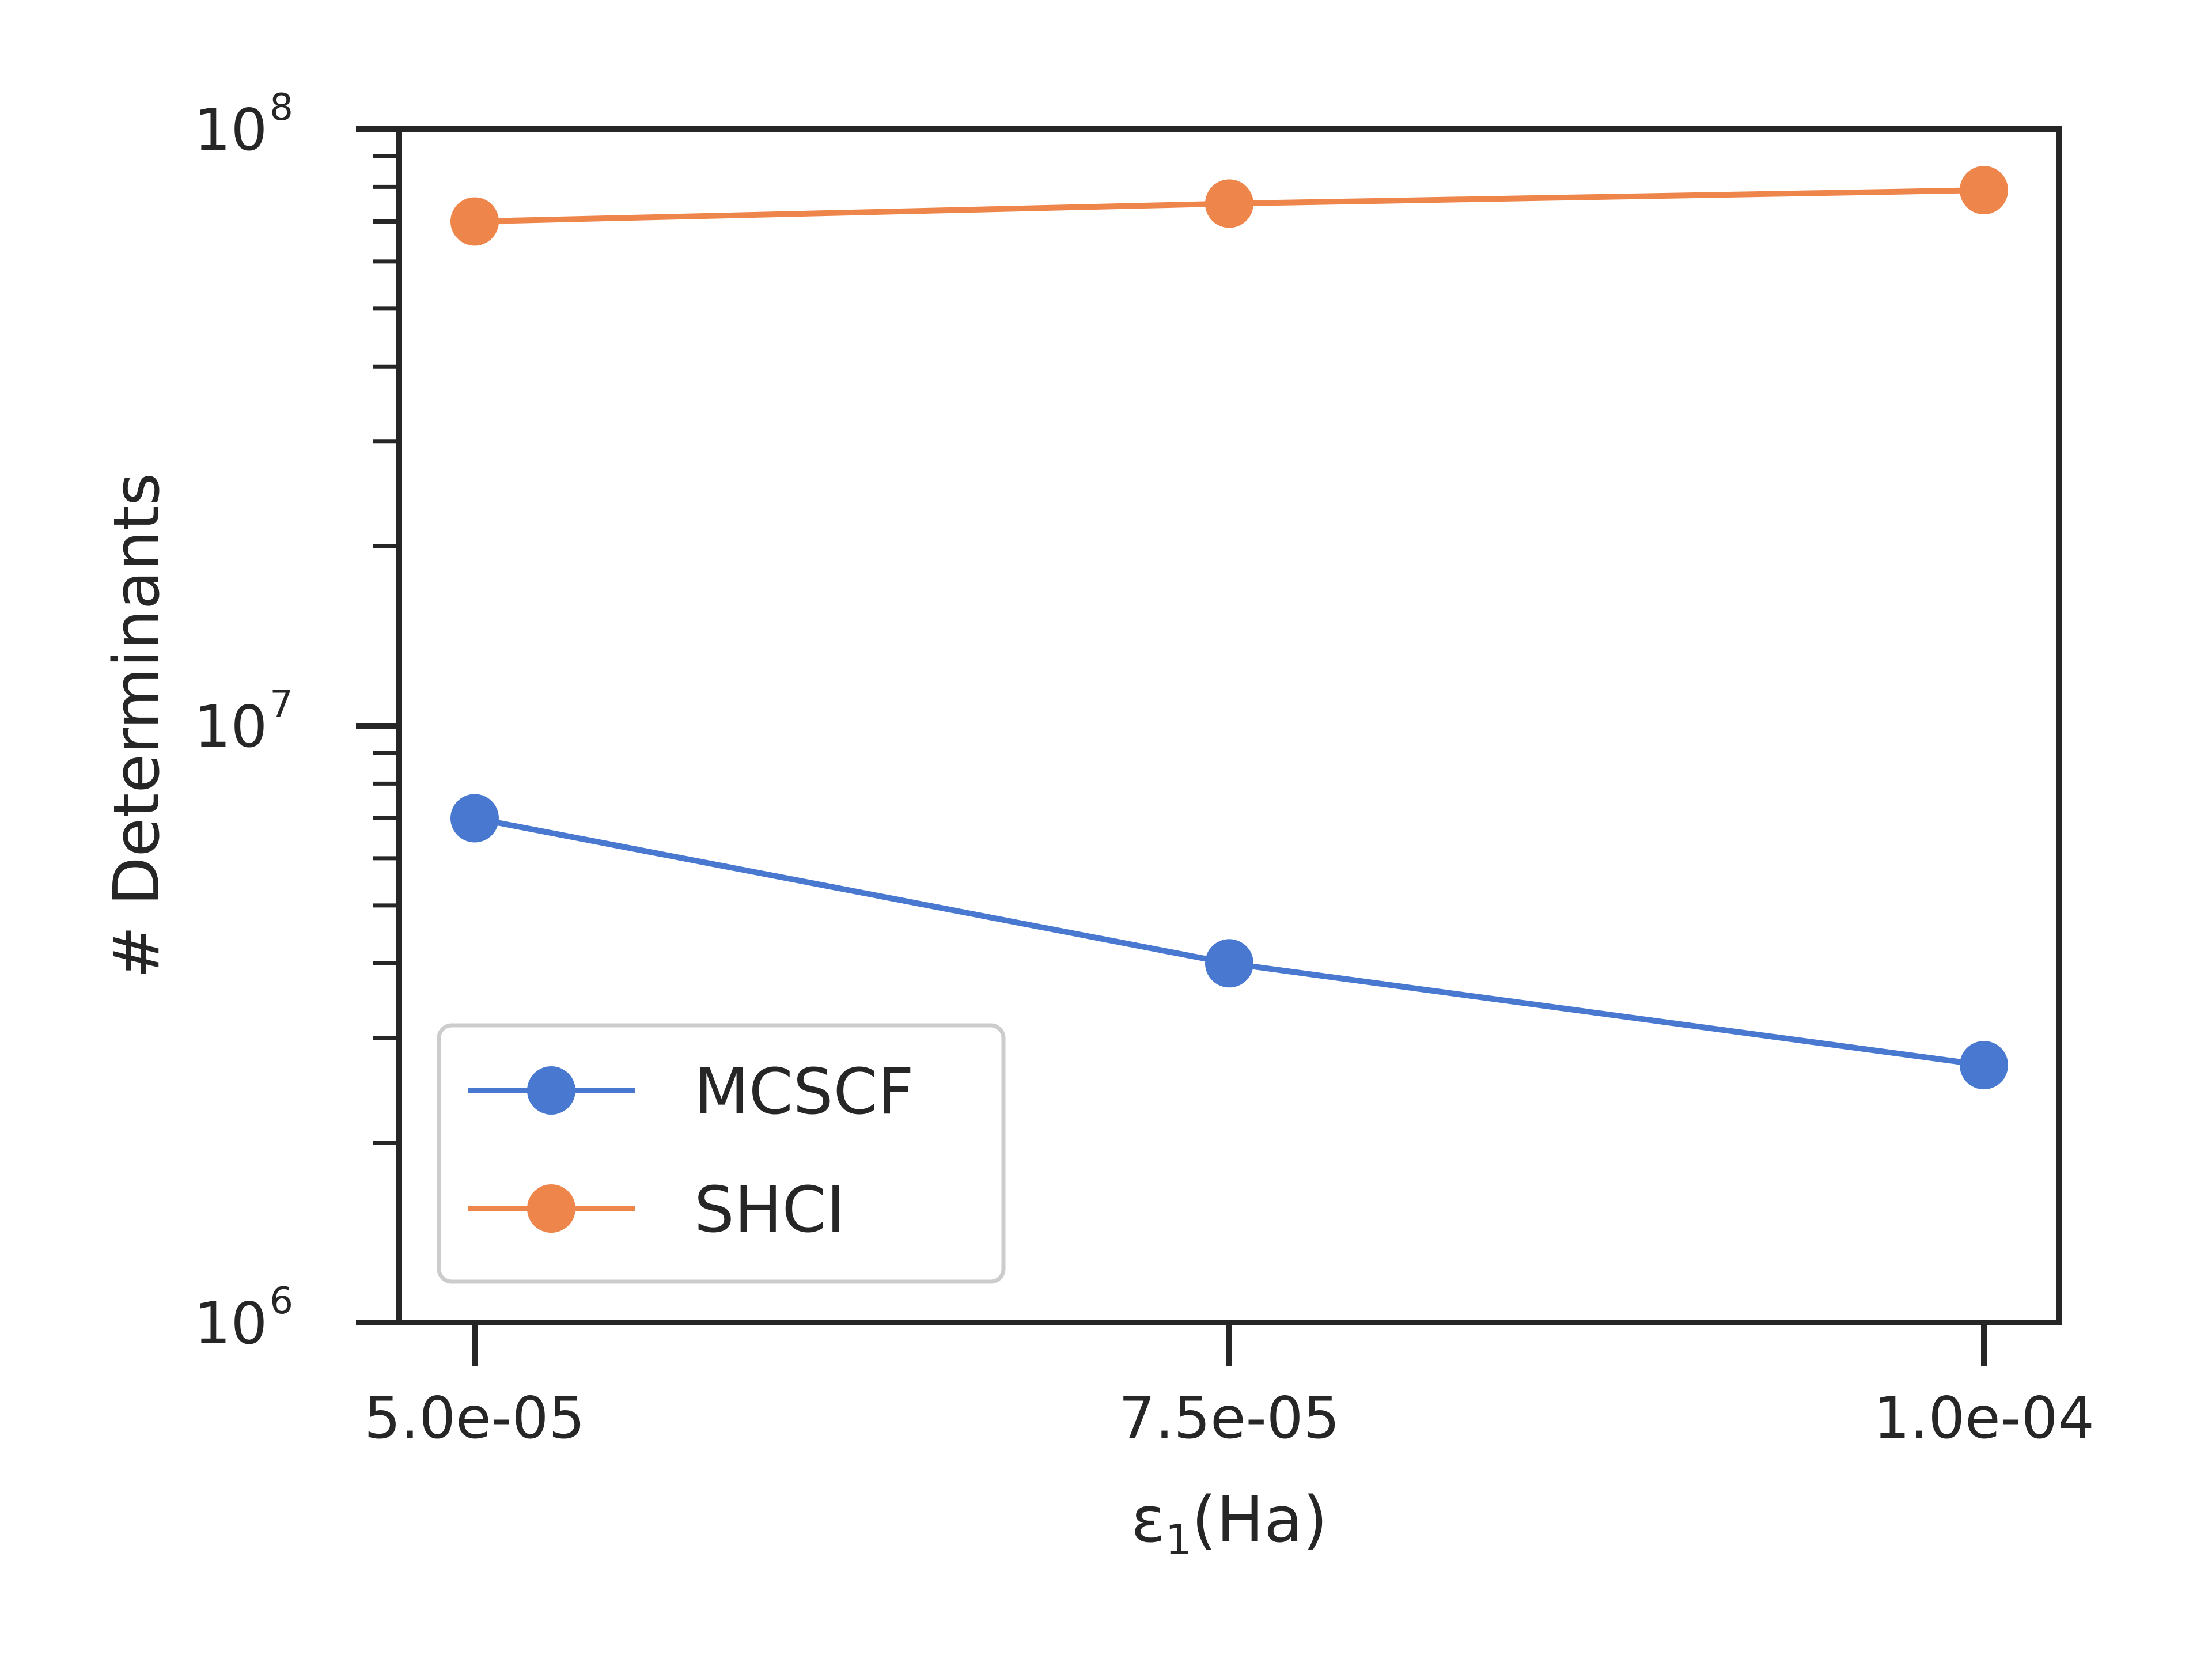 Image resolution: width=2212 pixels, height=1659 pixels. I want to click on y-tick-label: 10⁷, so click(243, 721).